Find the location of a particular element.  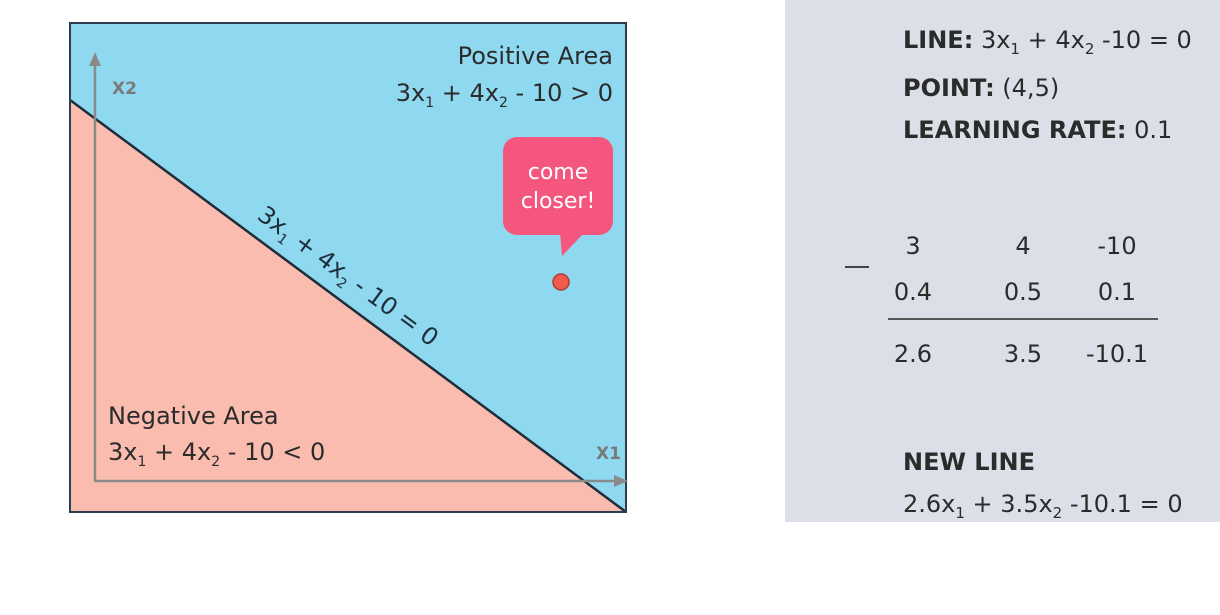

x-axis-arrow-icon is located at coordinates (621, 481).